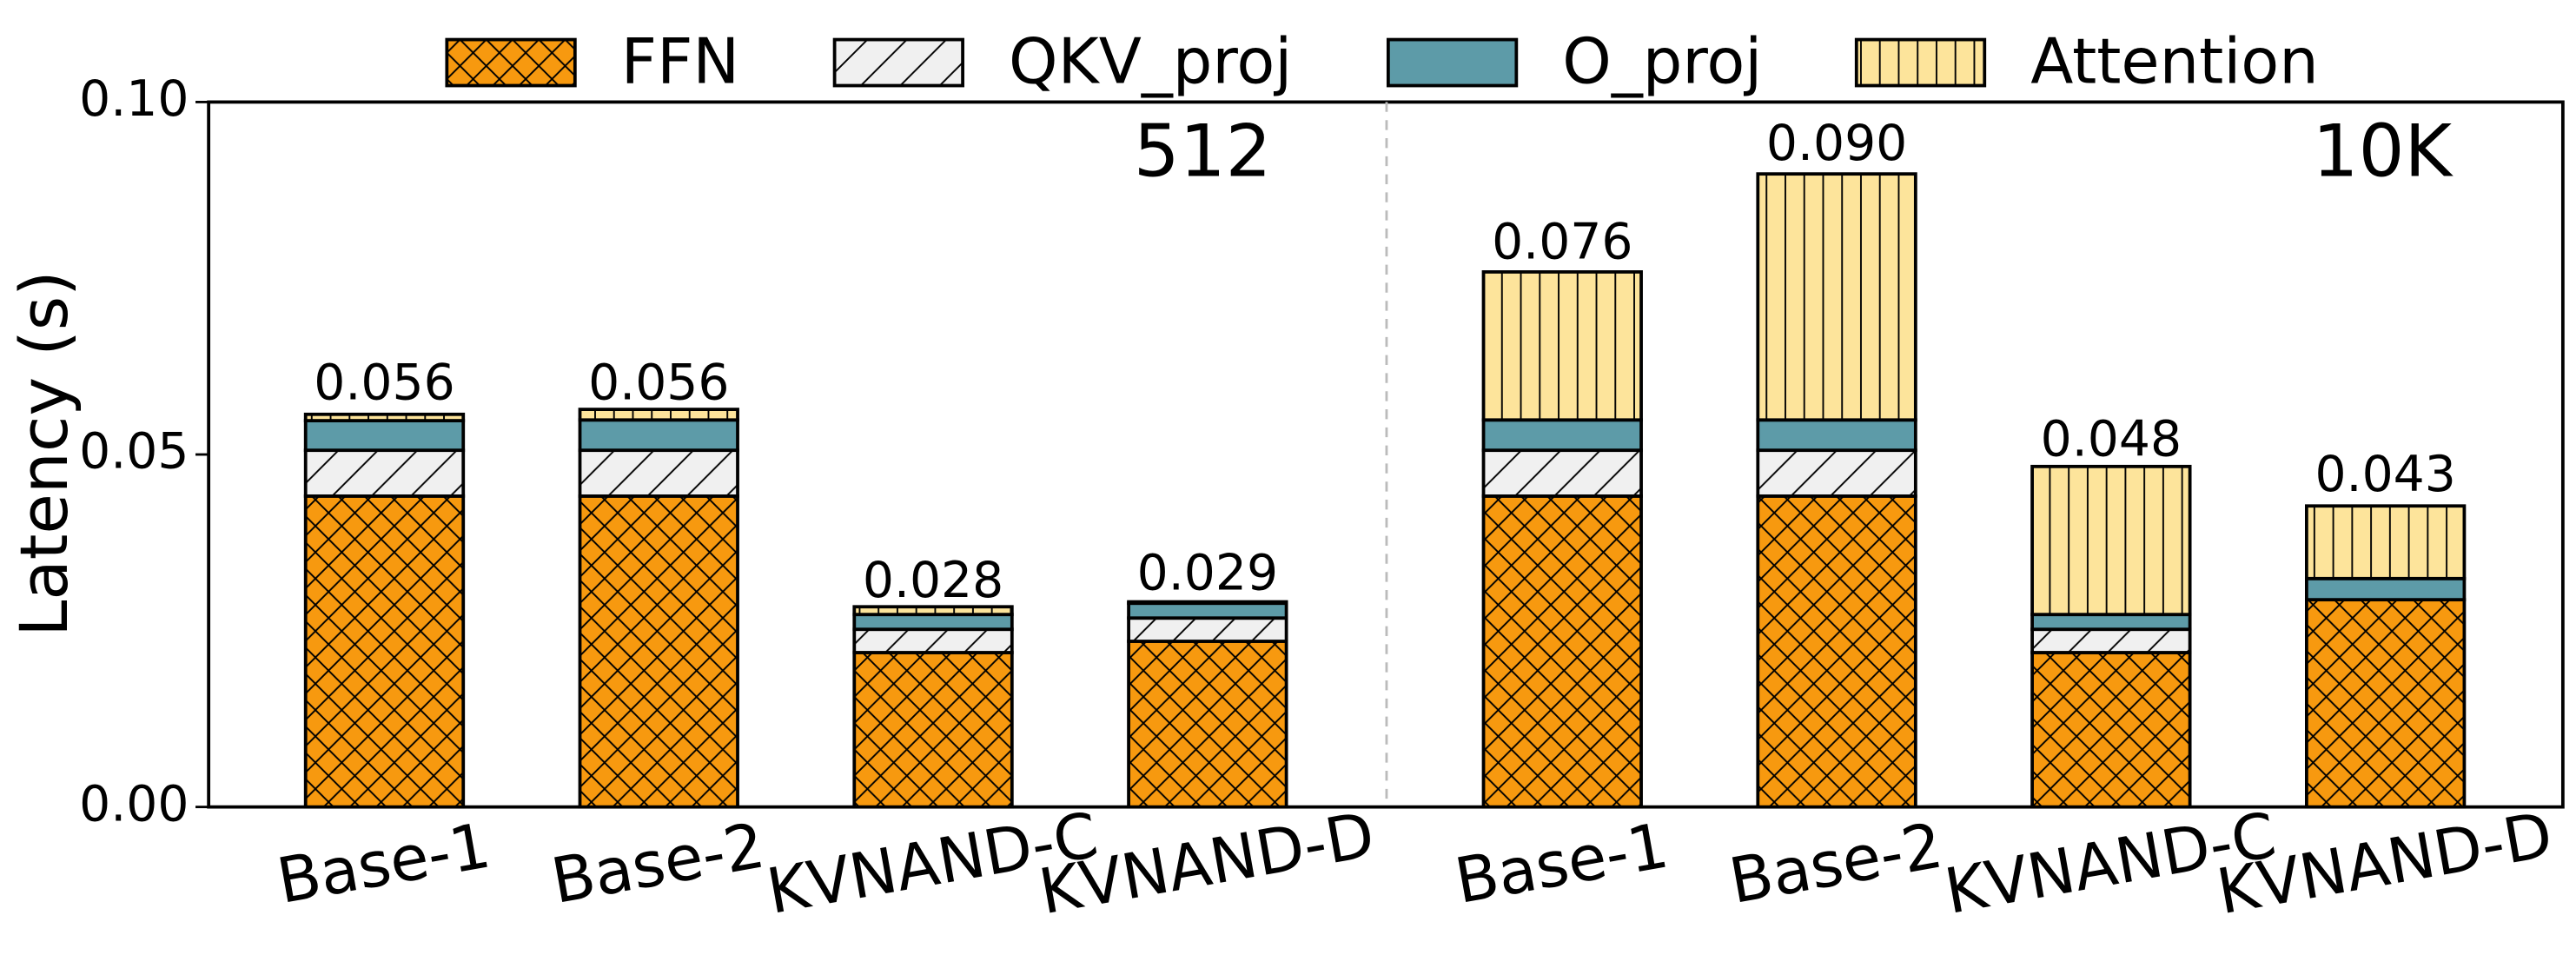 The image size is (2576, 955). What do you see at coordinates (2383, 151) in the screenshot?
I see `annotation: 10K` at bounding box center [2383, 151].